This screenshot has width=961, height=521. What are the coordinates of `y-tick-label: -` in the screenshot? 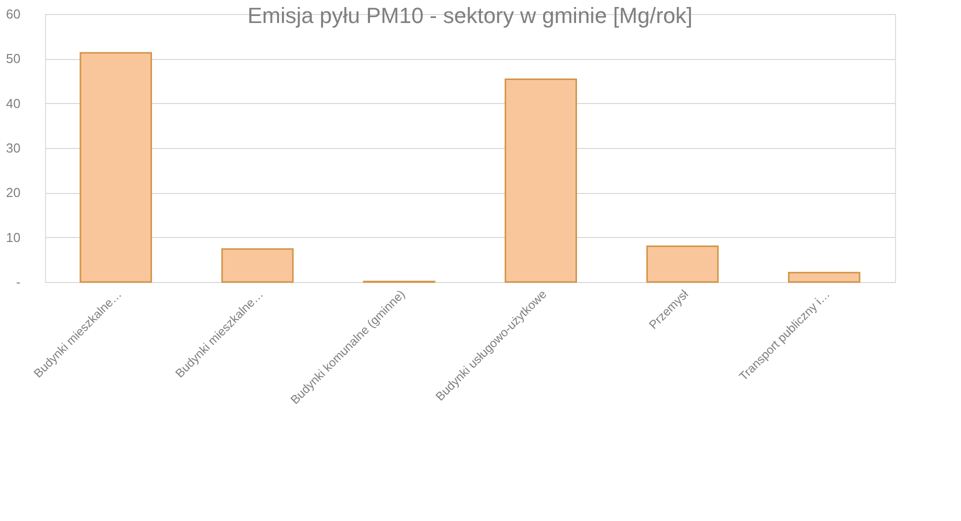 It's located at (18, 282).